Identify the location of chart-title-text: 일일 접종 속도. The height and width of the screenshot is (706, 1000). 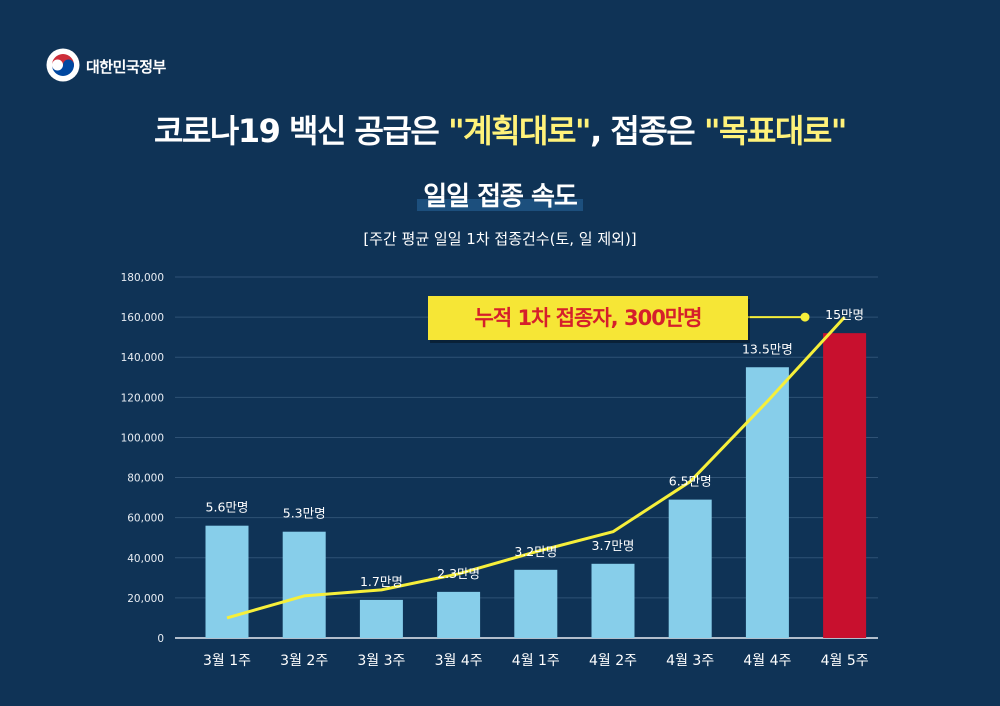
(500, 197).